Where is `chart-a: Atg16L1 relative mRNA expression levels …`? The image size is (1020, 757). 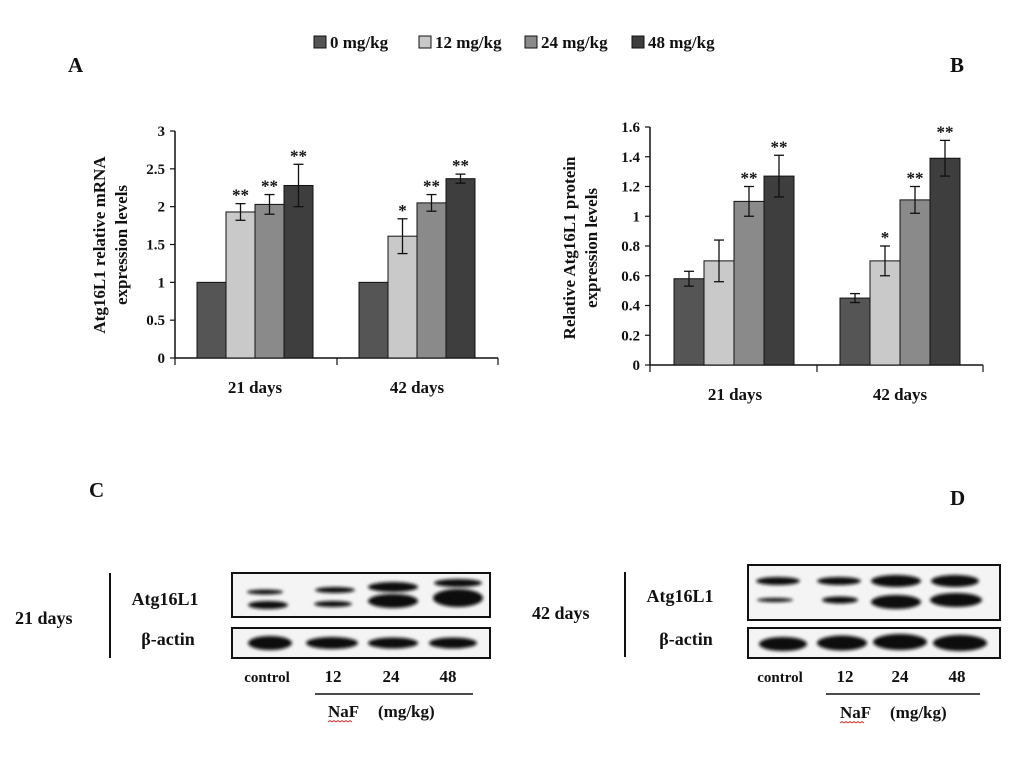
chart-a: Atg16L1 relative mRNA expression levels … is located at coordinates (294, 260).